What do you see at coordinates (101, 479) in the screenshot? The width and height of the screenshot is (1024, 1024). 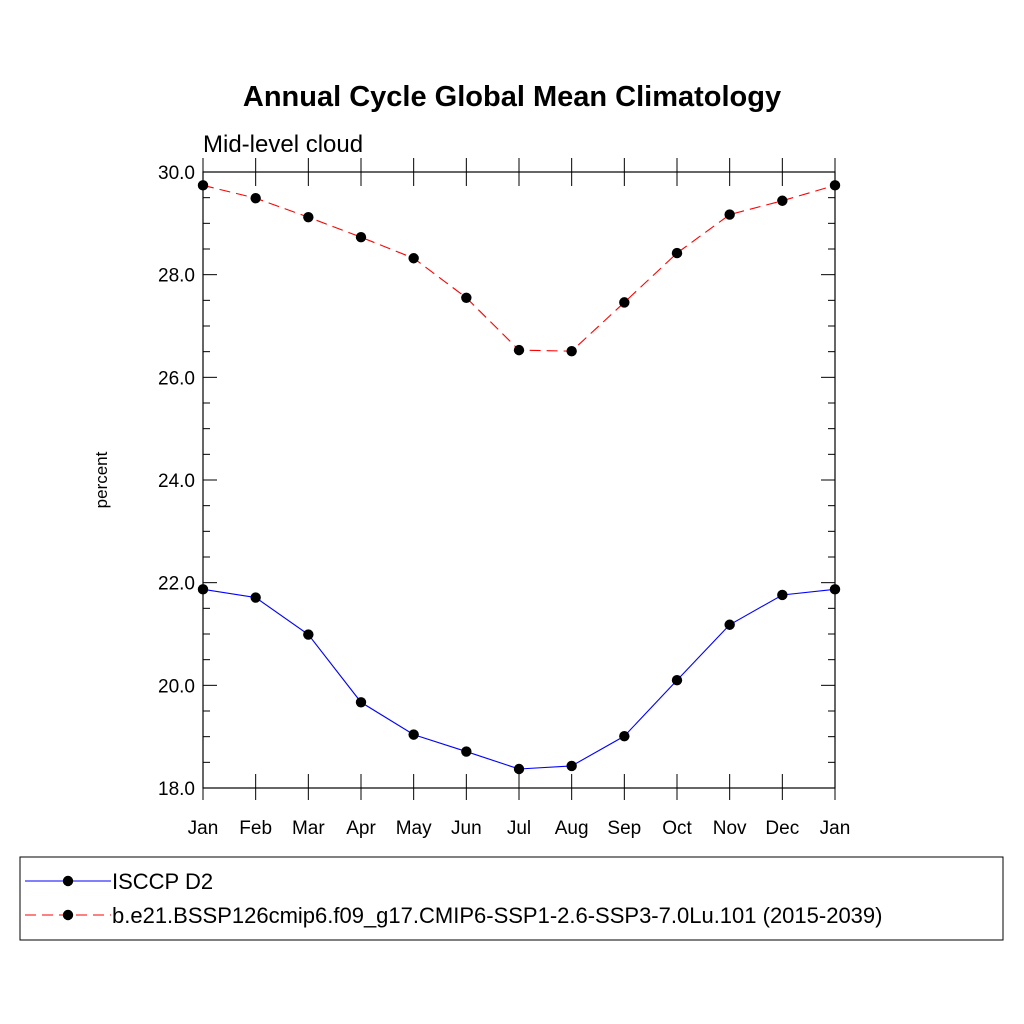 I see `y-axis-label: percent` at bounding box center [101, 479].